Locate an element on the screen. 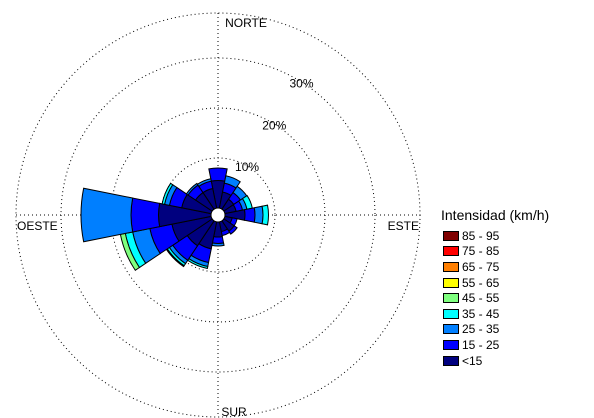 This screenshot has height=418, width=594. legend-label: 55 - 65 is located at coordinates (481, 282).